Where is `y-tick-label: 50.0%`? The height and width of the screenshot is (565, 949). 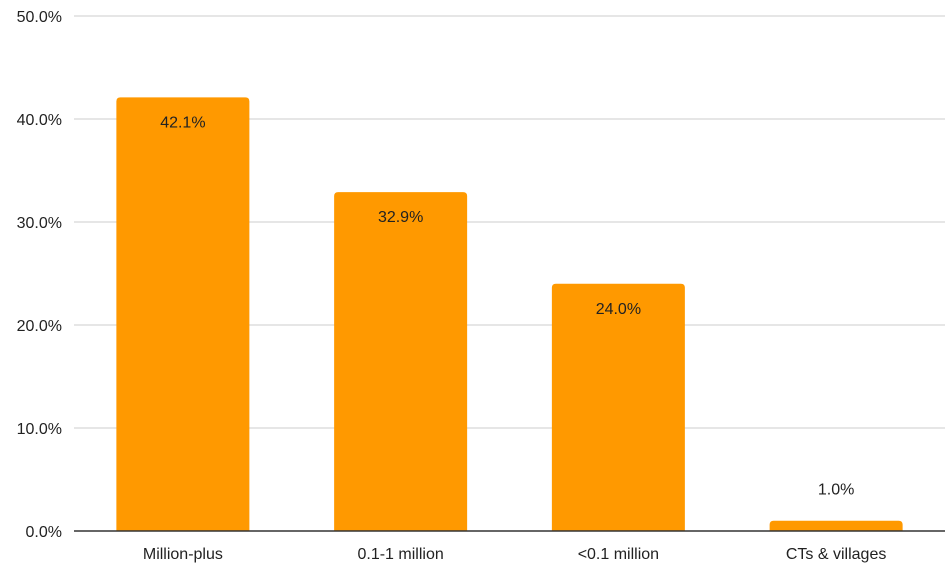 y-tick-label: 50.0% is located at coordinates (39, 17).